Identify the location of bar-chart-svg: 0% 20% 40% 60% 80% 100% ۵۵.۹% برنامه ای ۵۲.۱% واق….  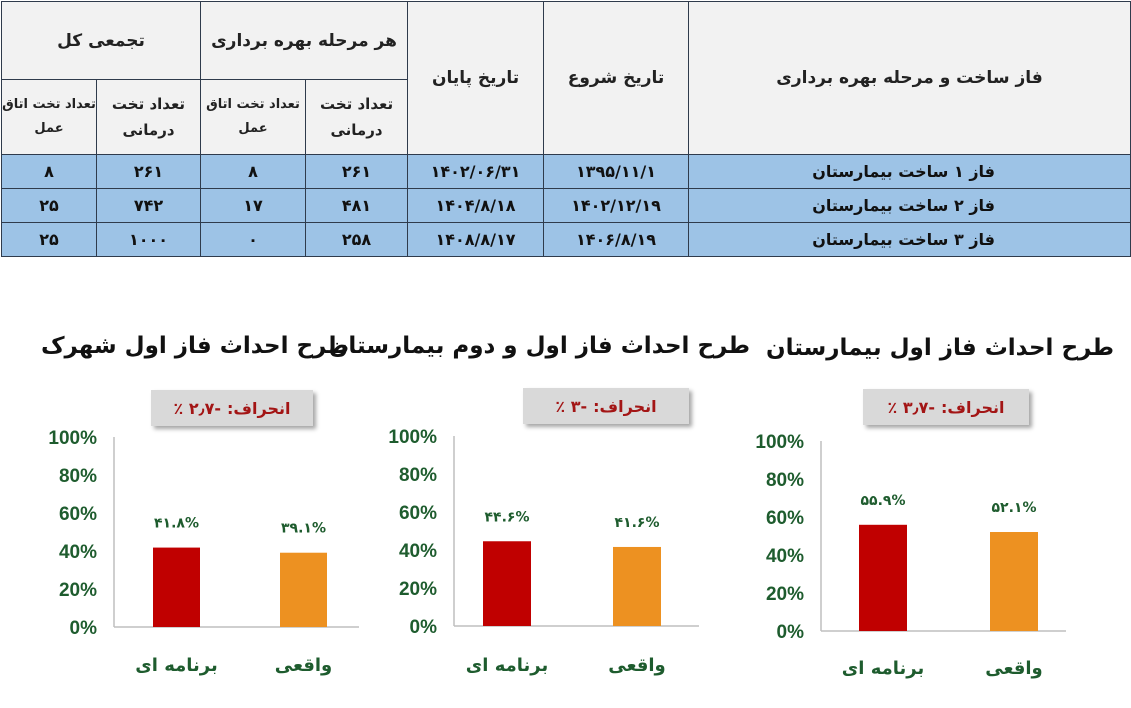
(910, 555).